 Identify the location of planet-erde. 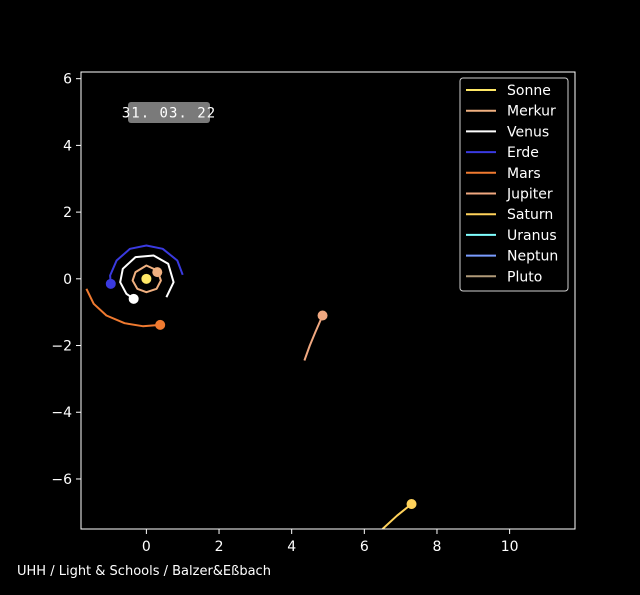
(110, 283).